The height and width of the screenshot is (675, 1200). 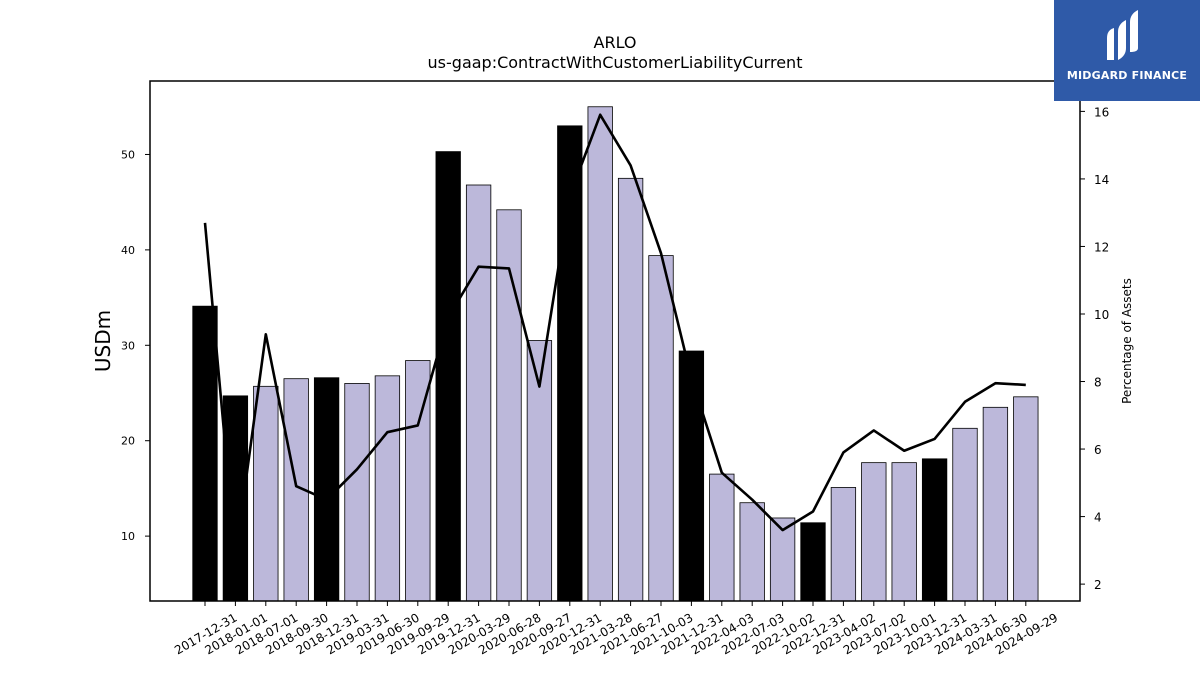 What do you see at coordinates (128, 441) in the screenshot?
I see `y-tick-label: 20` at bounding box center [128, 441].